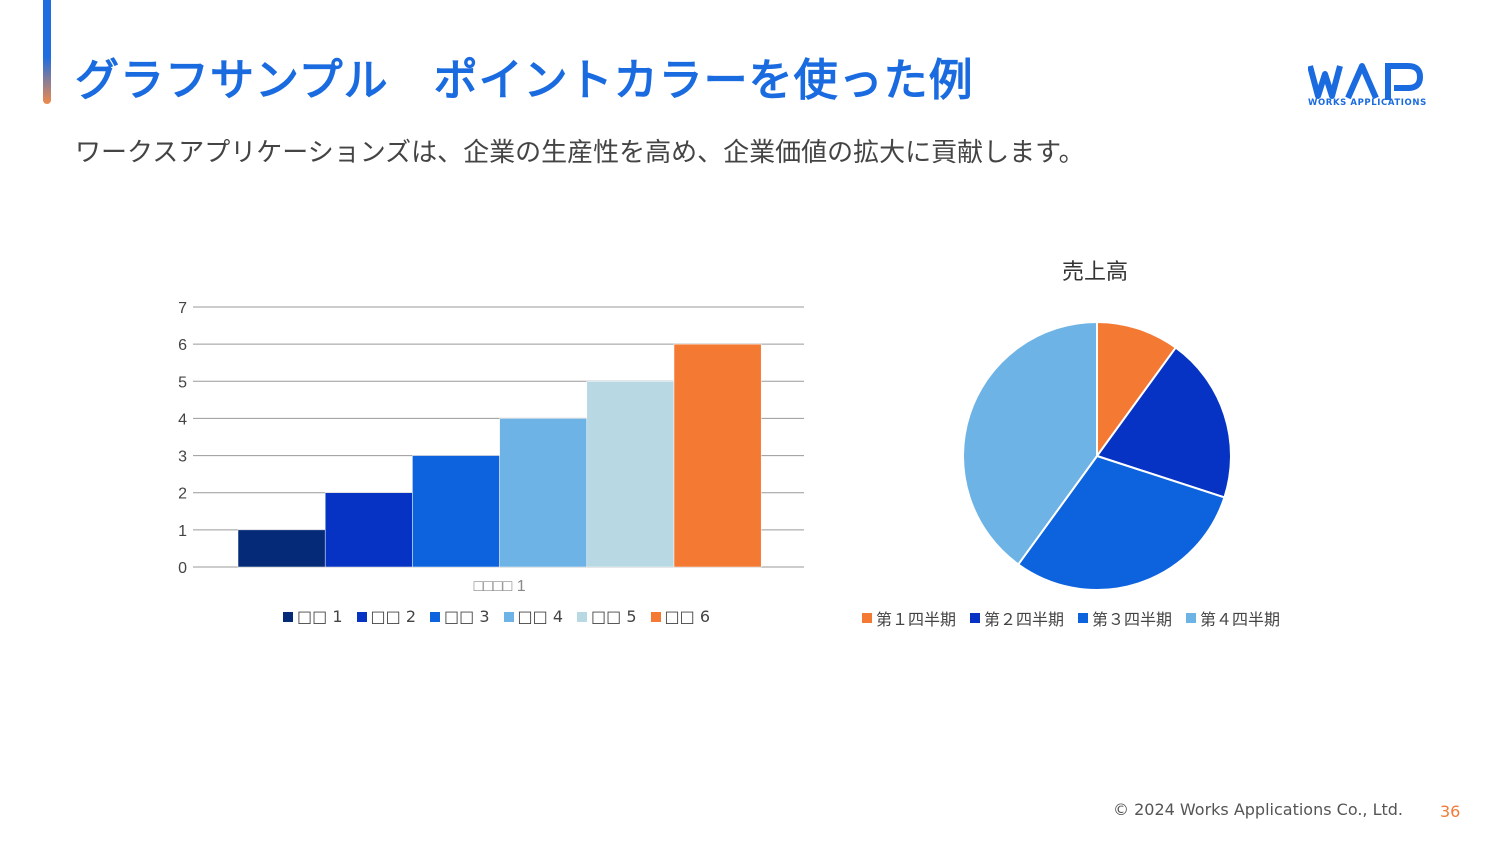  What do you see at coordinates (182, 568) in the screenshot?
I see `y-tick-label: 0` at bounding box center [182, 568].